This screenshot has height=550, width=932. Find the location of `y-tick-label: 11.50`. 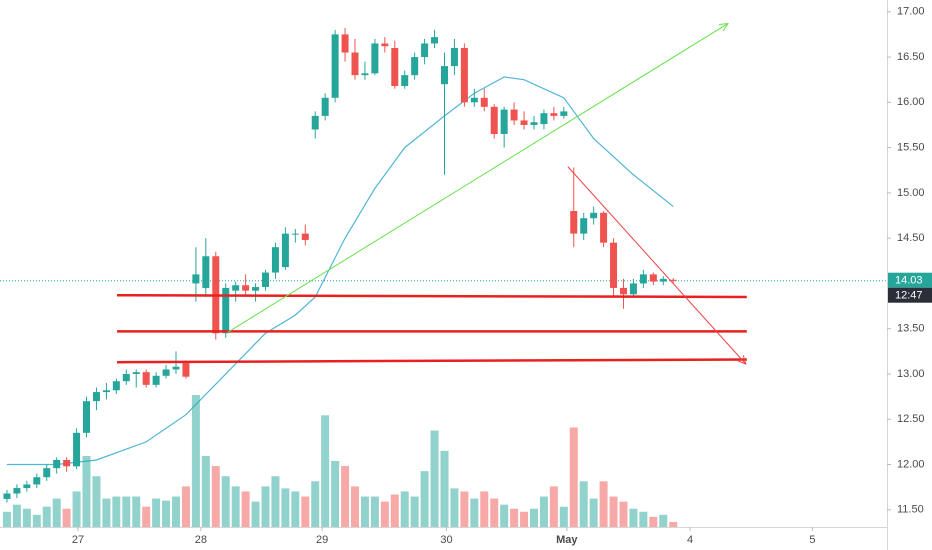

y-tick-label: 11.50 is located at coordinates (910, 510).